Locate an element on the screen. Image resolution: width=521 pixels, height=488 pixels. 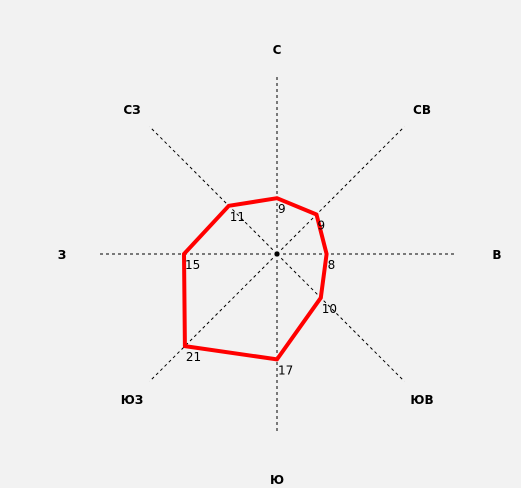
value-label-e: 8 is located at coordinates (332, 265).